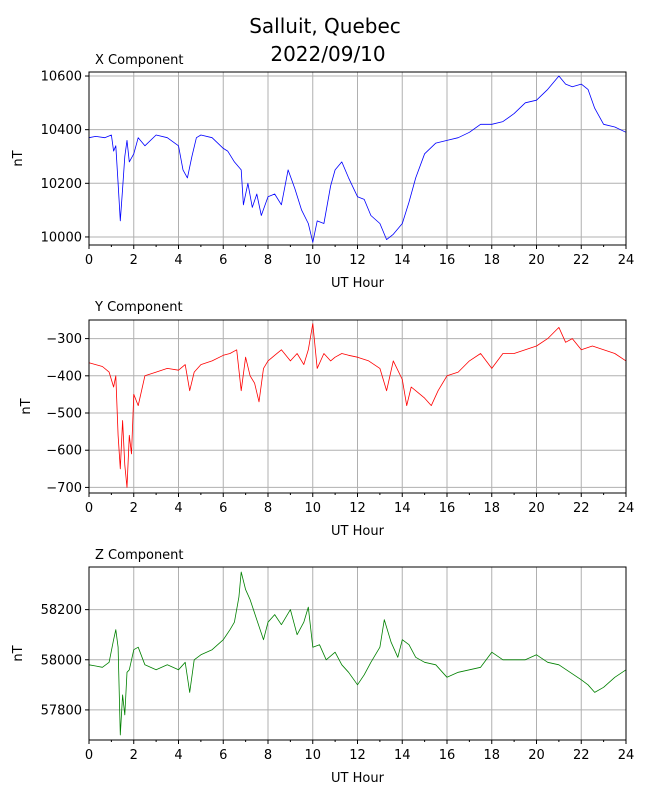  Describe the element at coordinates (61, 237) in the screenshot. I see `y-tick-label: 10000` at that location.